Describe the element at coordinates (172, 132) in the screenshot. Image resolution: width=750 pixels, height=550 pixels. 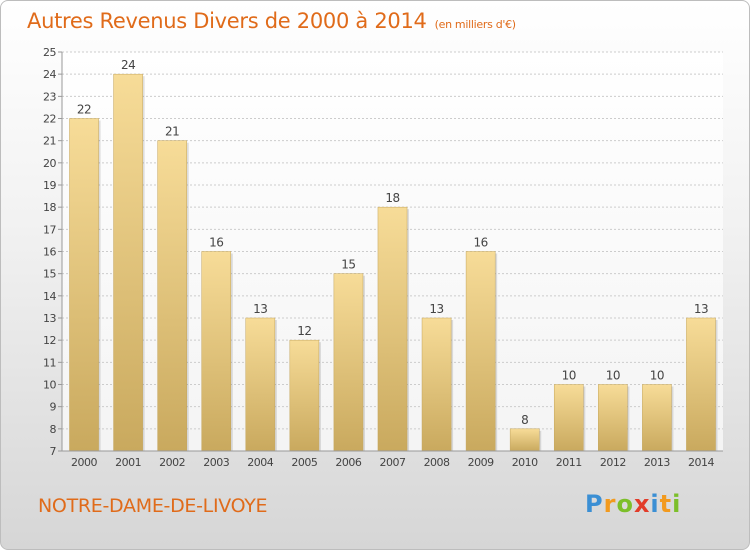
I see `value-label: 21` at that location.